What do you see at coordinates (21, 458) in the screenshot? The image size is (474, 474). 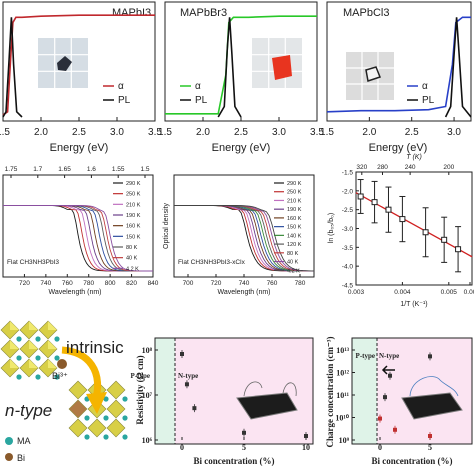 I see `legend-bi-label: Bi` at bounding box center [21, 458].